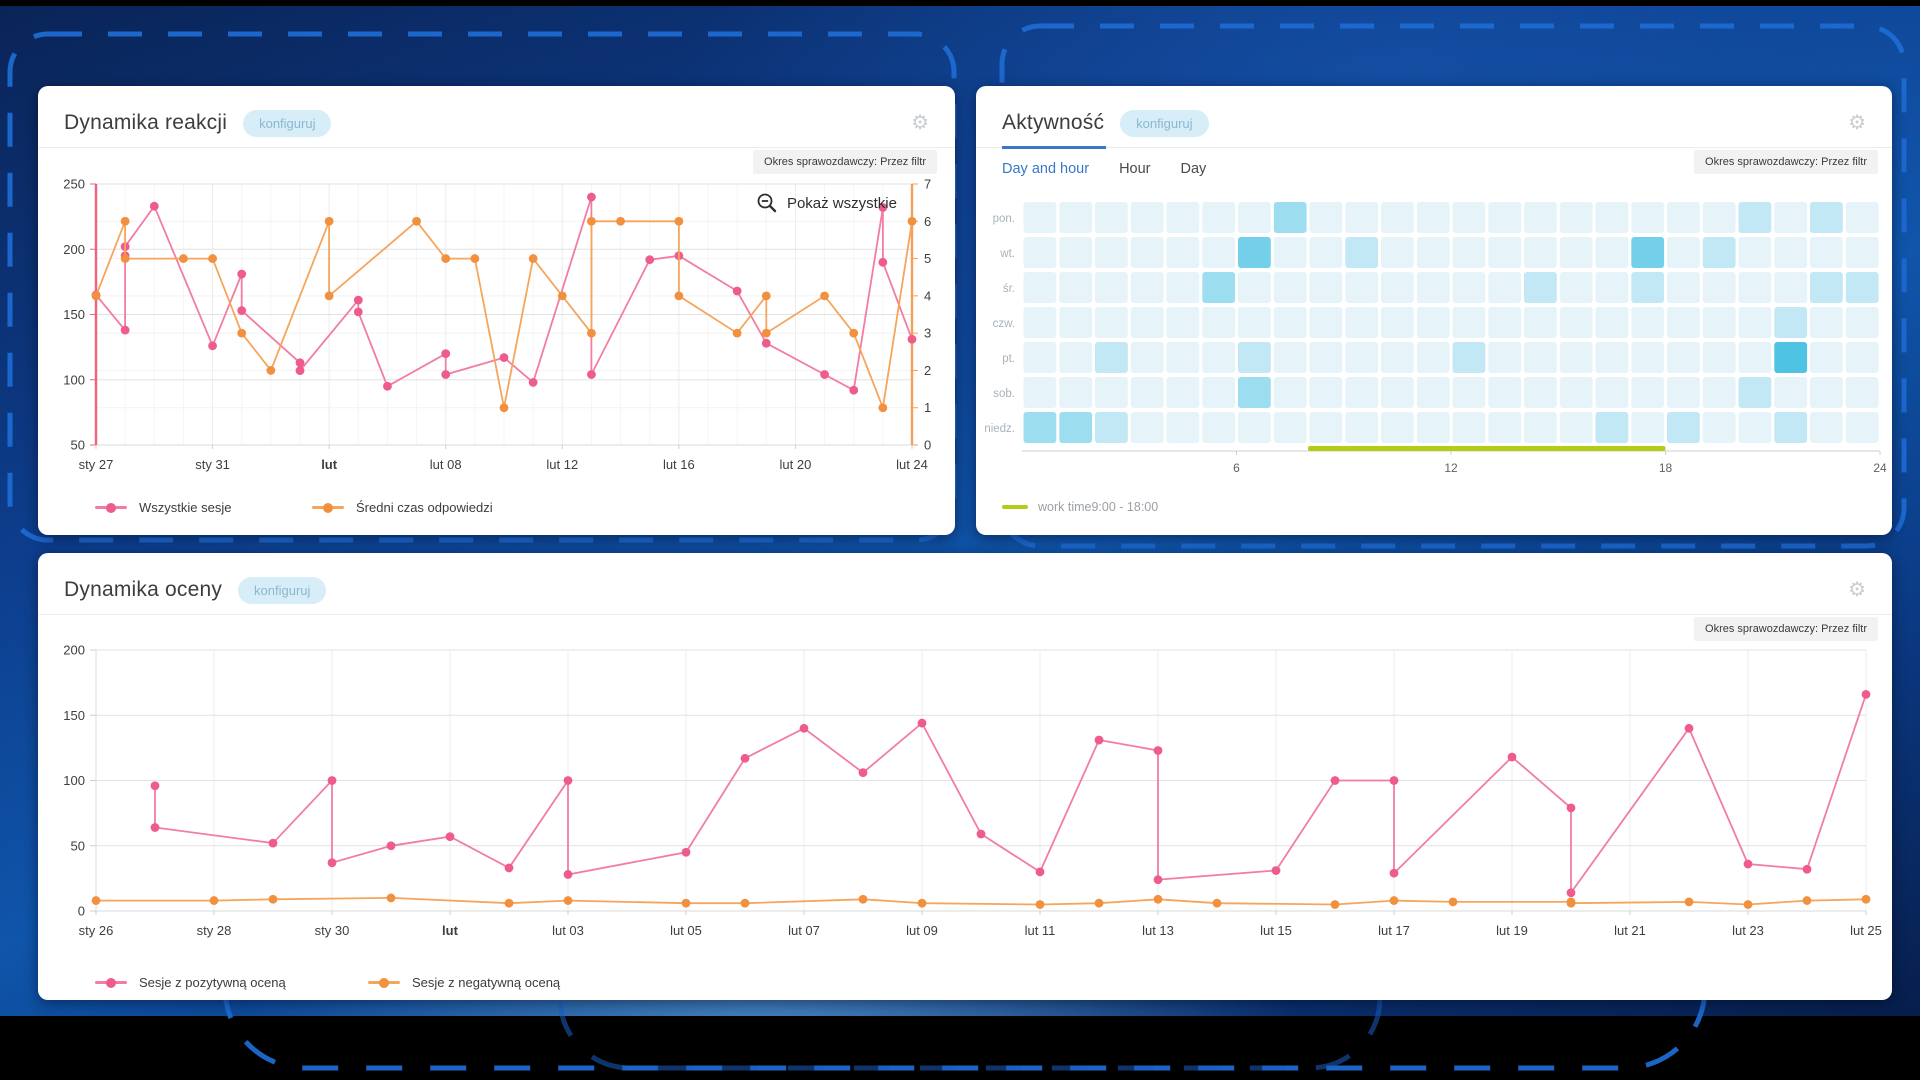 The height and width of the screenshot is (1080, 1920). What do you see at coordinates (143, 589) in the screenshot?
I see `panel-rating-title: Dynamika oceny` at bounding box center [143, 589].